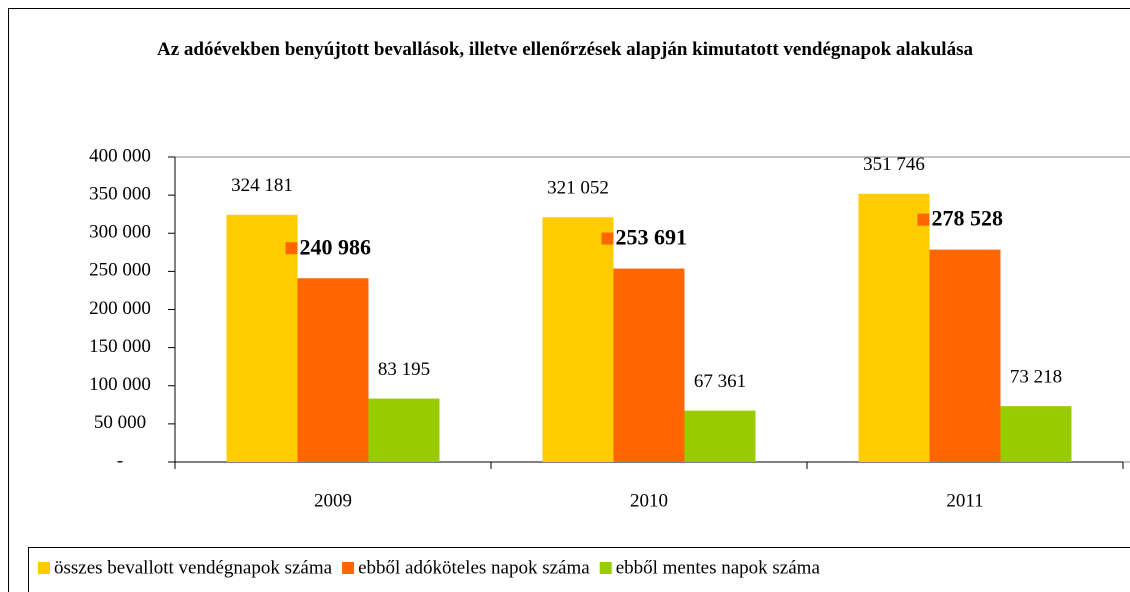 The width and height of the screenshot is (1130, 592). I want to click on legend-label: összes bevallott vendégnapok száma, so click(193, 567).